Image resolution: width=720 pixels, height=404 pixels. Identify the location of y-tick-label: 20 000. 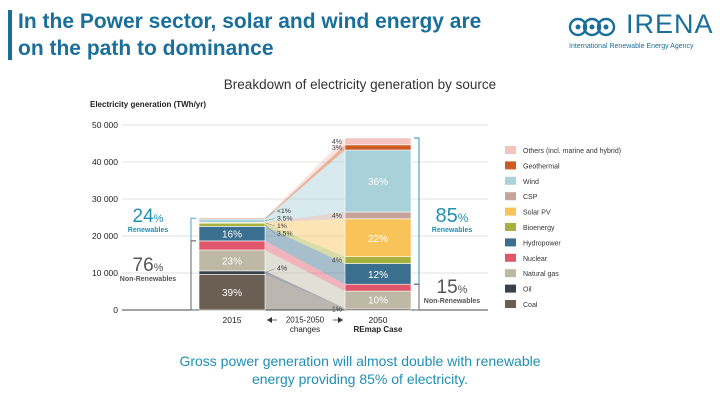
(105, 236).